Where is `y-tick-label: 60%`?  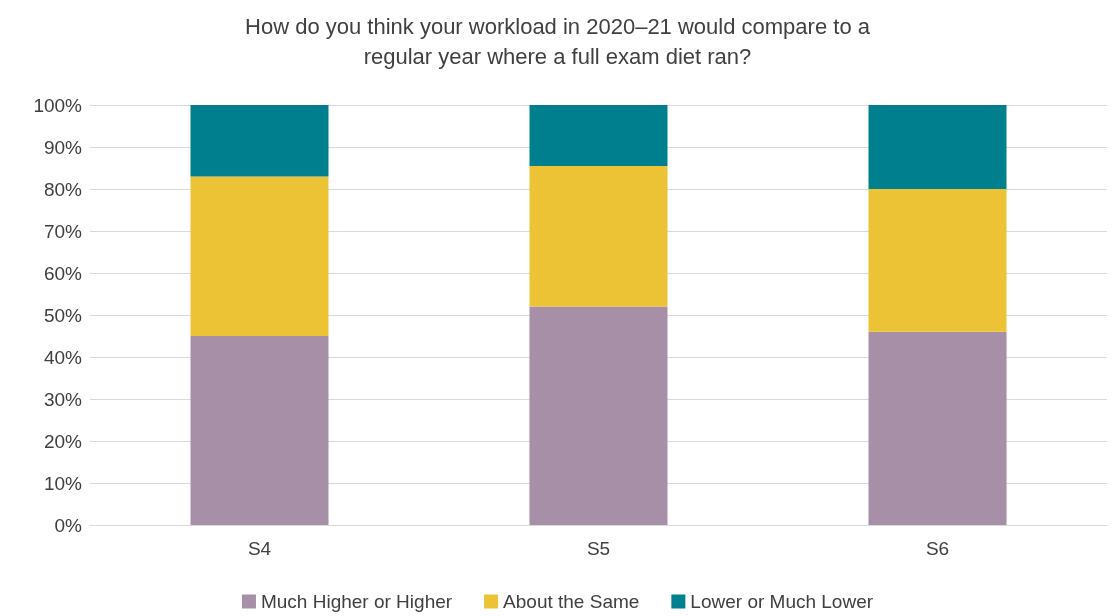 y-tick-label: 60% is located at coordinates (63, 273).